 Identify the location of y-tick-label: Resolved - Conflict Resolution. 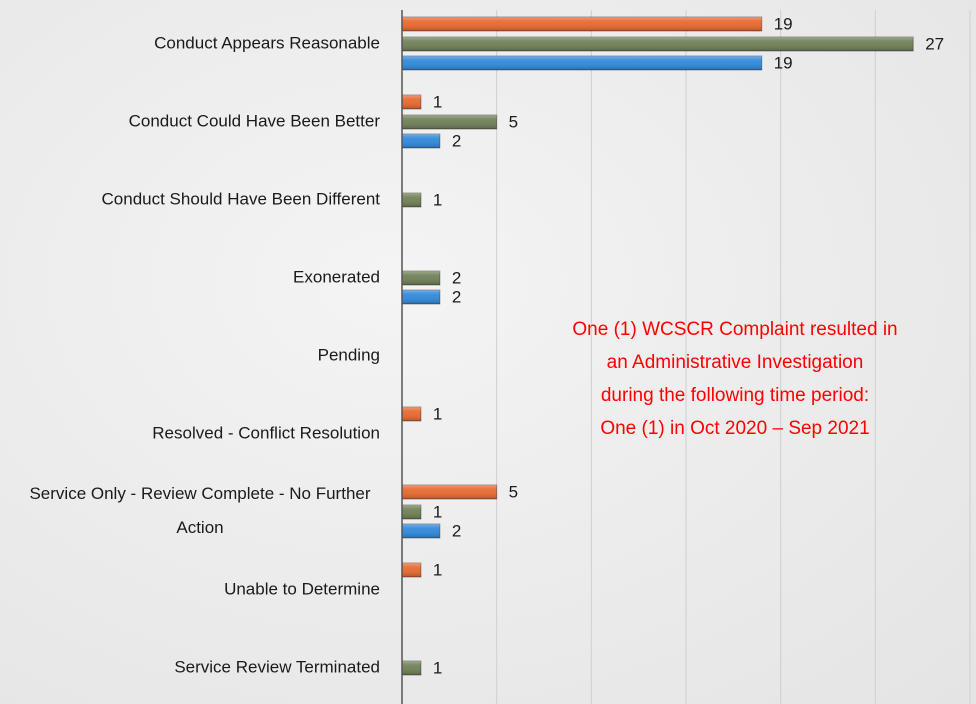
(266, 432).